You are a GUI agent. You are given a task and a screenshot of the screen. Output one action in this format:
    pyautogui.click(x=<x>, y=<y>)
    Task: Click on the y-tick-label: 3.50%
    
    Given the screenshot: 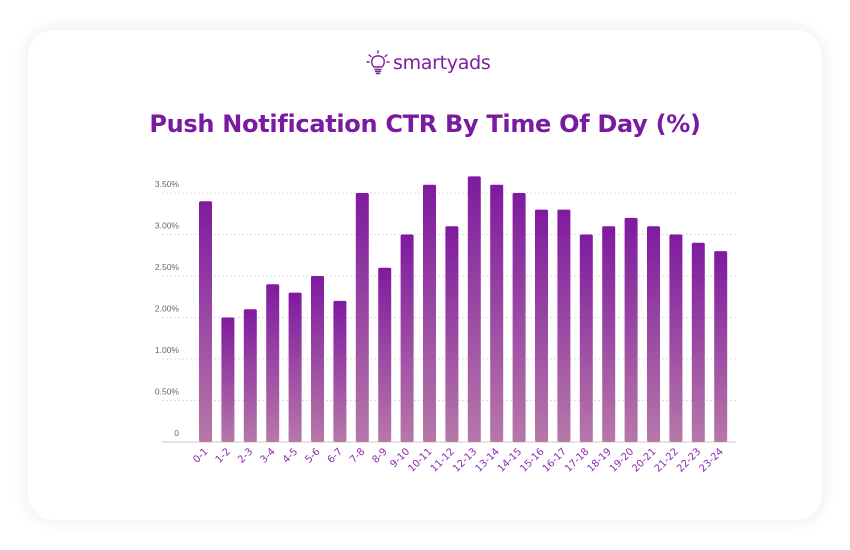 What is the action you would take?
    pyautogui.click(x=167, y=184)
    